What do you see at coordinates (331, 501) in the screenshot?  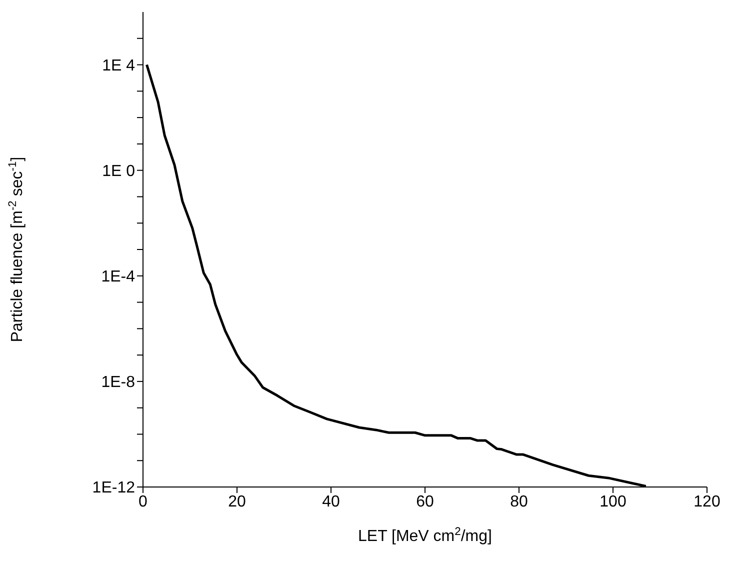 I see `x-tick-label: 40` at bounding box center [331, 501].